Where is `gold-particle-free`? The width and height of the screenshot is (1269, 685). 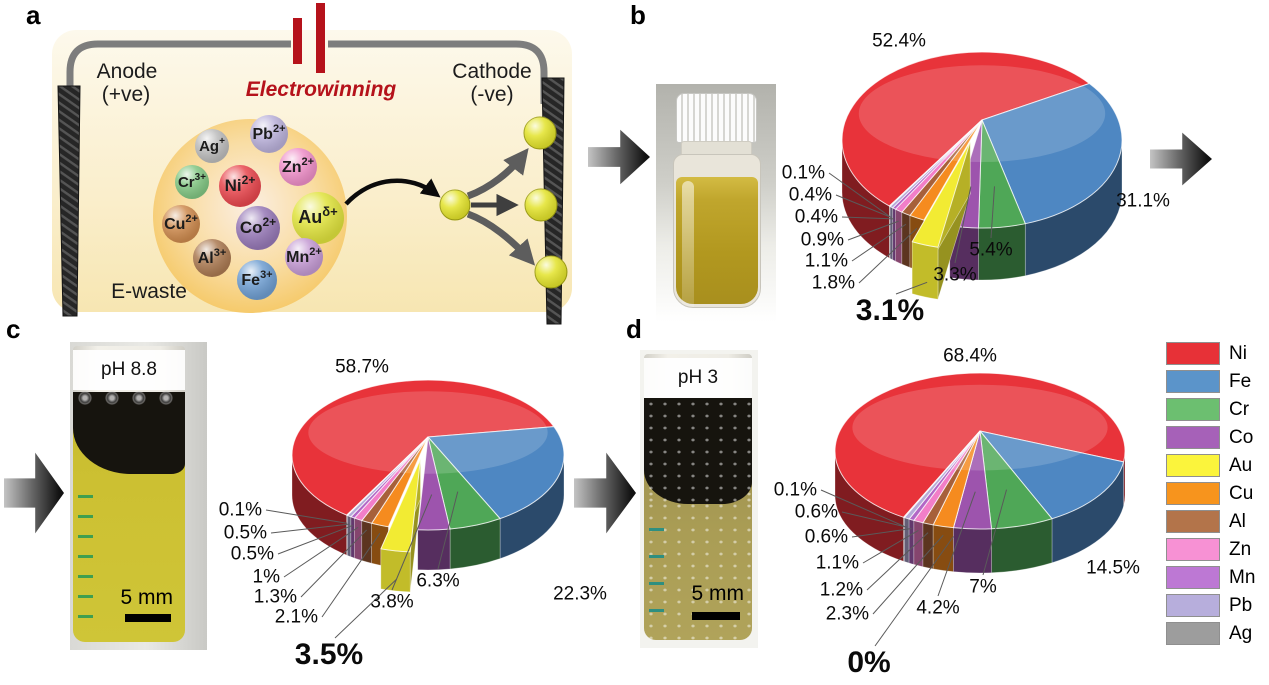 gold-particle-free is located at coordinates (455, 205).